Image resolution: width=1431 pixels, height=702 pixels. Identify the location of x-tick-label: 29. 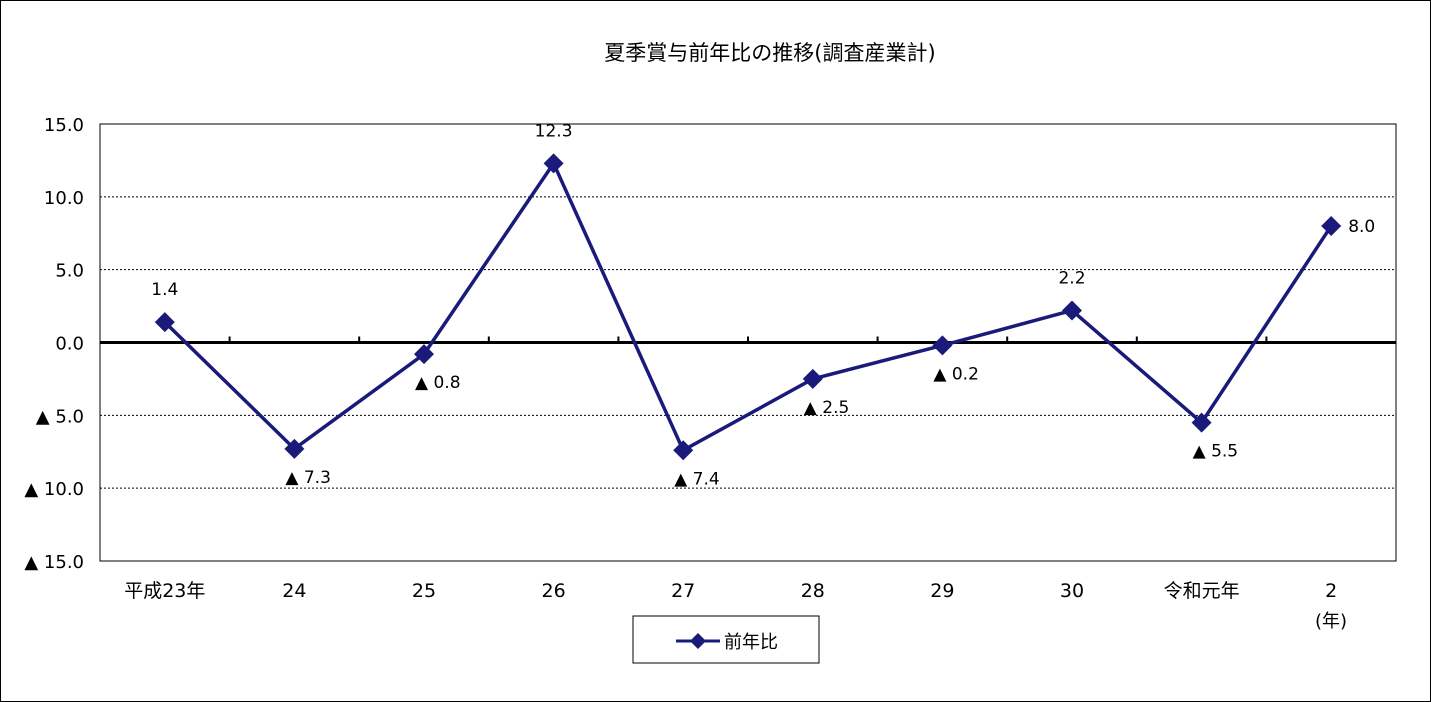
(942, 591).